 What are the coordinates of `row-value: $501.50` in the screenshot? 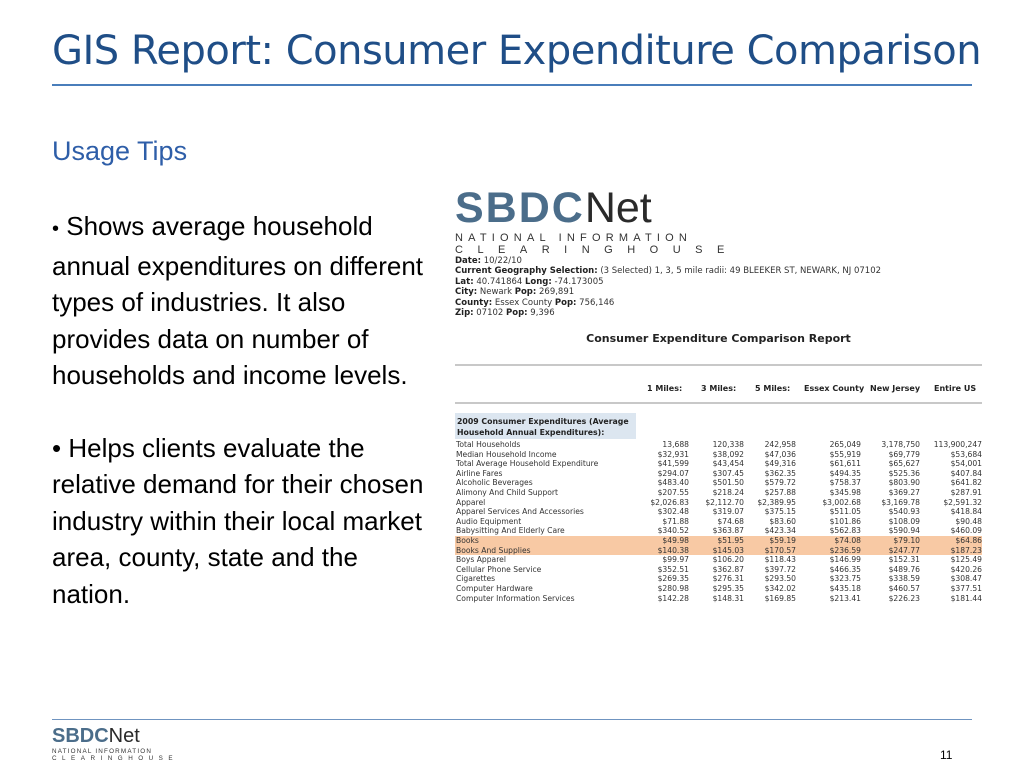 It's located at (728, 483).